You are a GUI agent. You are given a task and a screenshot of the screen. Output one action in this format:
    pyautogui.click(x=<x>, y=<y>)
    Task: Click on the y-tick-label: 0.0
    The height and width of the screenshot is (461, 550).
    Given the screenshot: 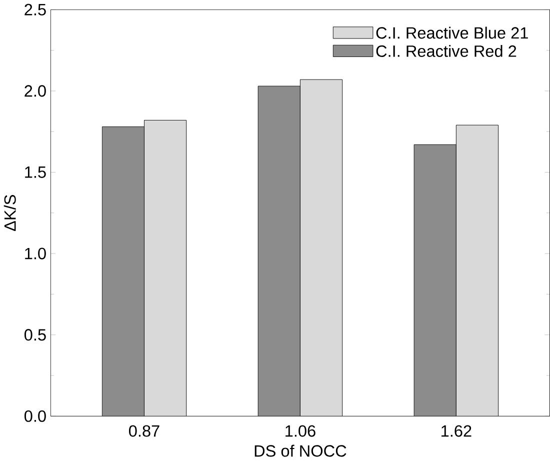 What is the action you would take?
    pyautogui.click(x=35, y=416)
    